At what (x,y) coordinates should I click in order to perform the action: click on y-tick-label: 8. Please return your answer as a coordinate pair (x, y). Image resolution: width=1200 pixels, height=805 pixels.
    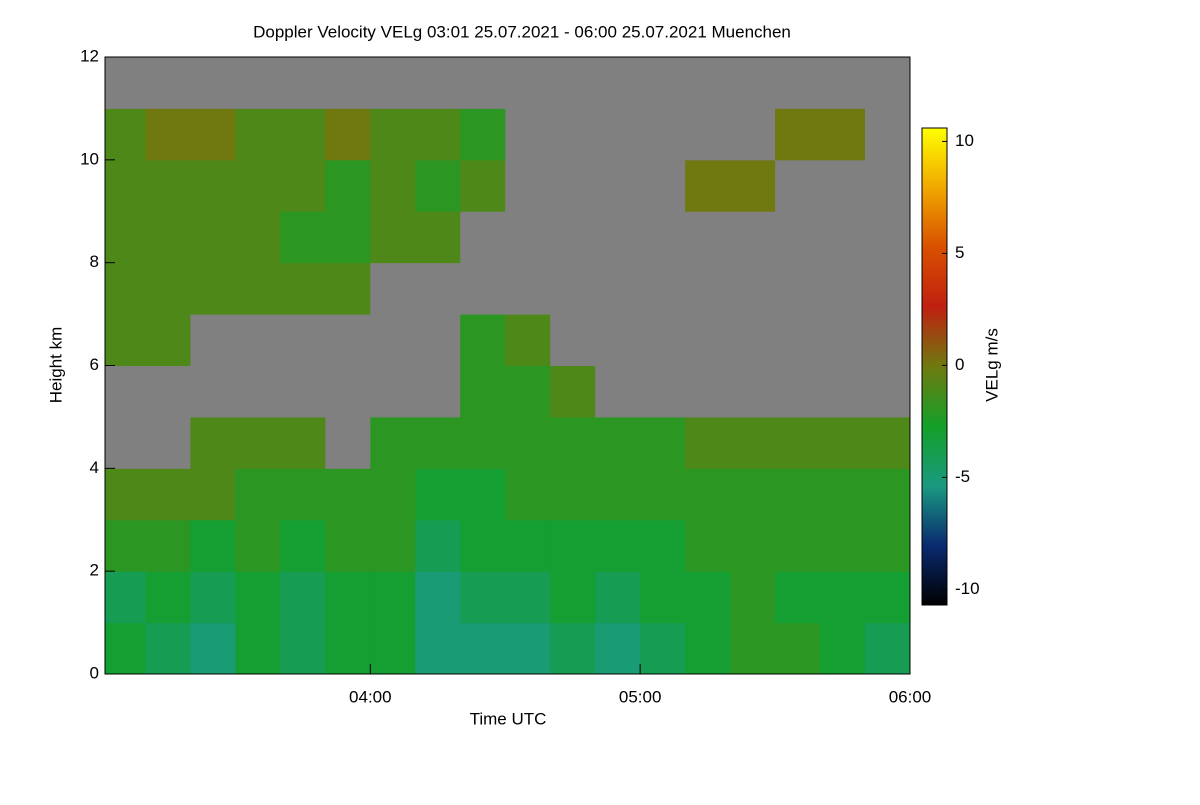
    Looking at the image, I should click on (94, 261).